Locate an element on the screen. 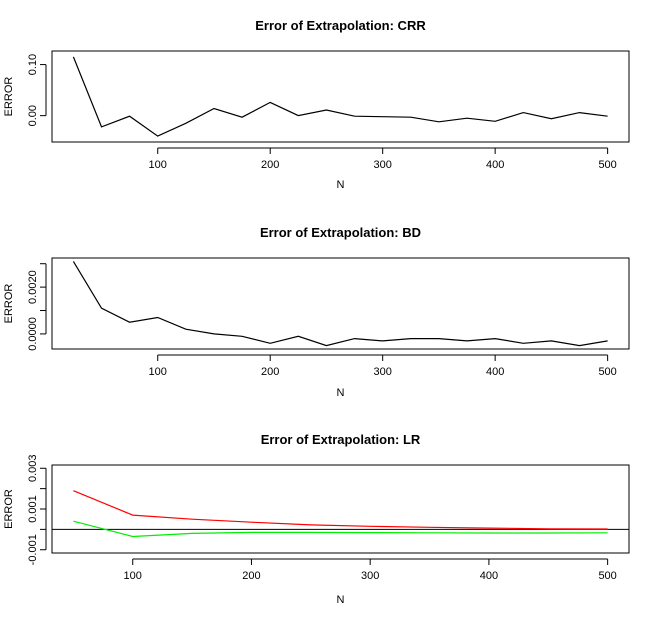  y-tick-label: 0.0000 is located at coordinates (33, 334).